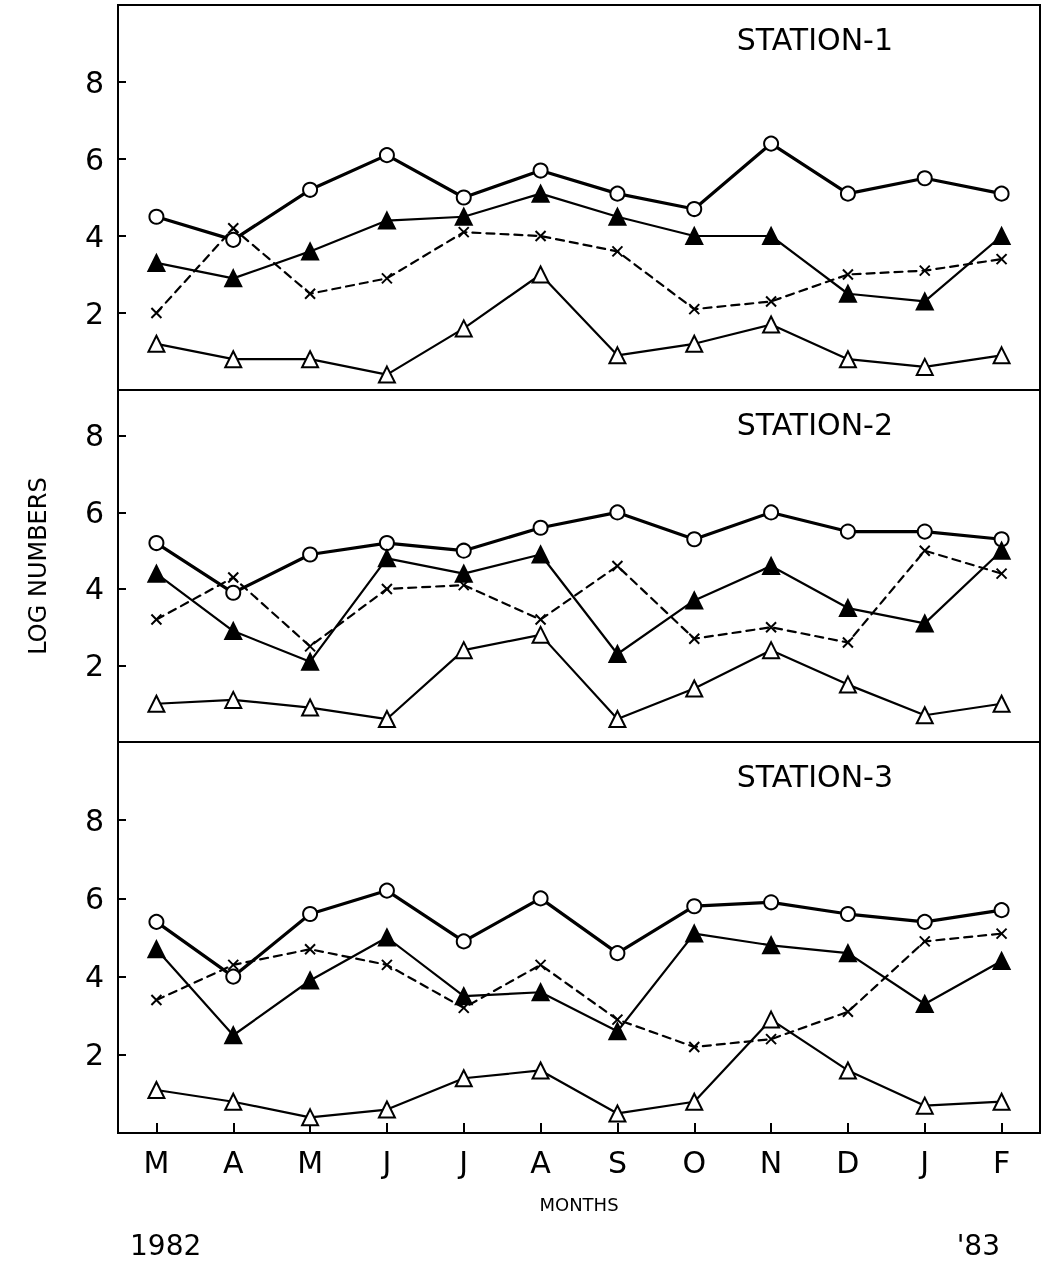 The width and height of the screenshot is (1048, 1271). Describe the element at coordinates (771, 1162) in the screenshot. I see `x-tick-label: N` at that location.